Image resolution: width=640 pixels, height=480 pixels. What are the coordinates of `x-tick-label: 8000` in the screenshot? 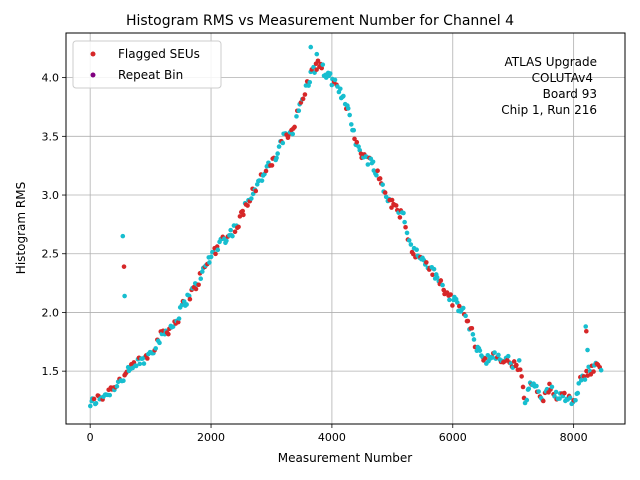 It's located at (574, 437).